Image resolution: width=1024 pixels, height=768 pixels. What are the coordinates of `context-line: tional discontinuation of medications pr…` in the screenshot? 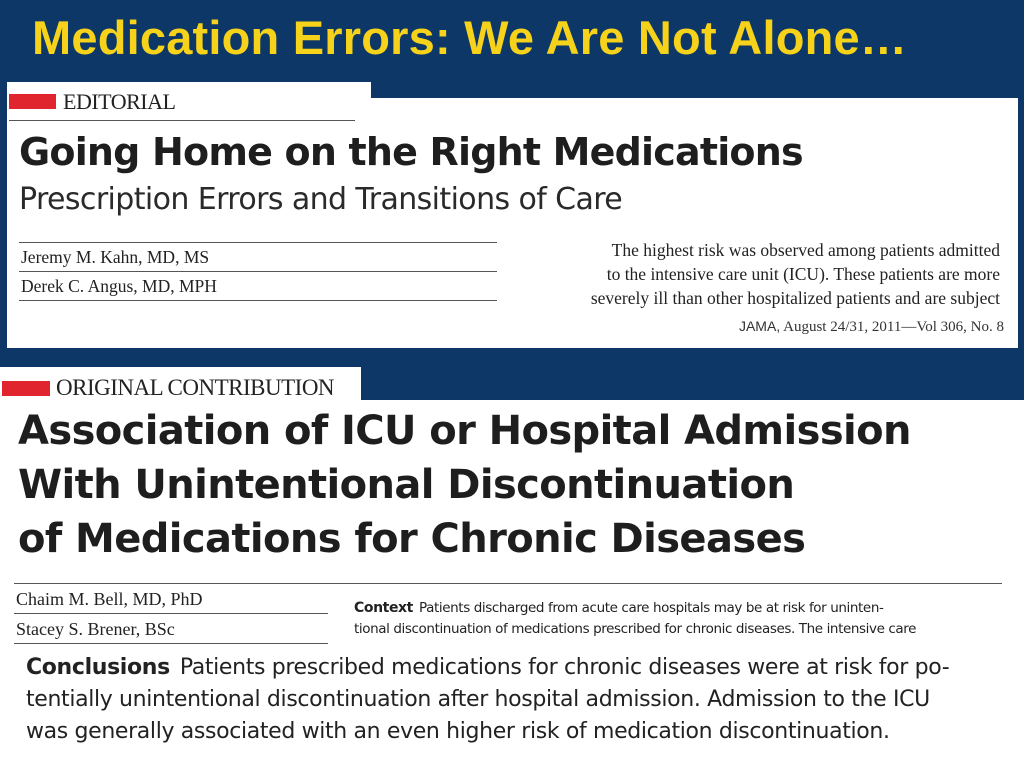 It's located at (635, 629).